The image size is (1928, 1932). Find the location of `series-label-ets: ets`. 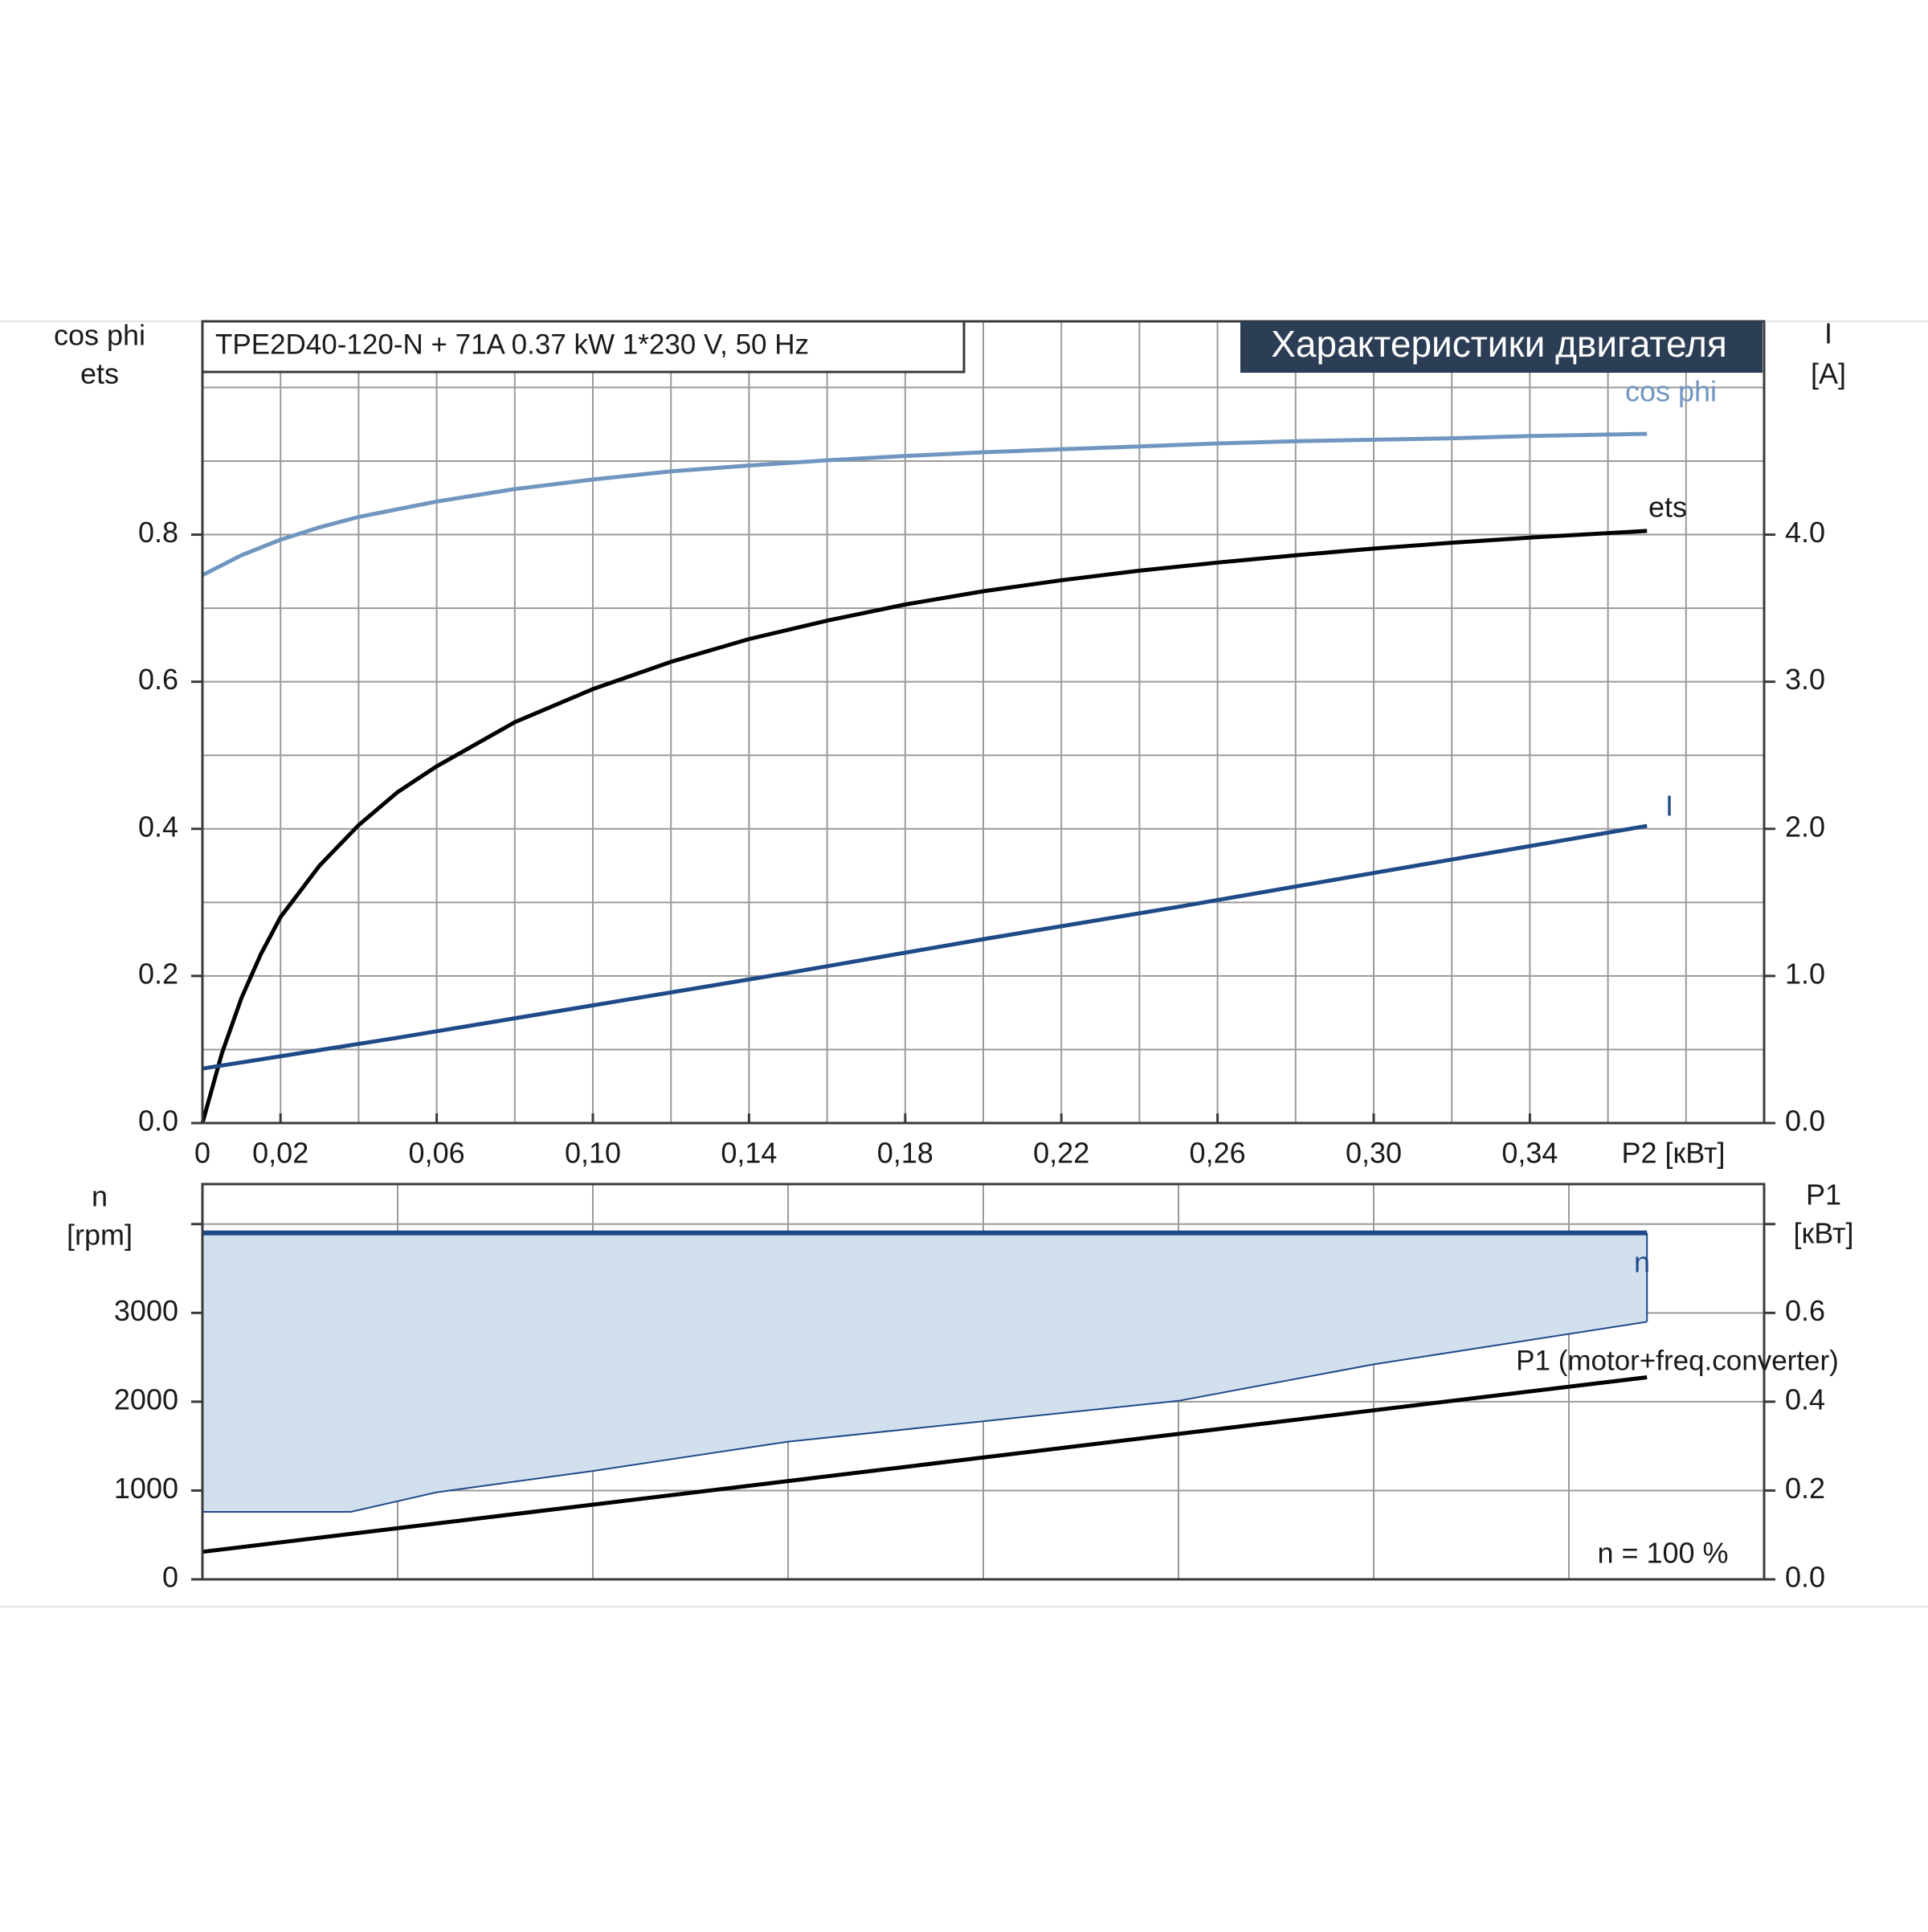

series-label-ets: ets is located at coordinates (1667, 508).